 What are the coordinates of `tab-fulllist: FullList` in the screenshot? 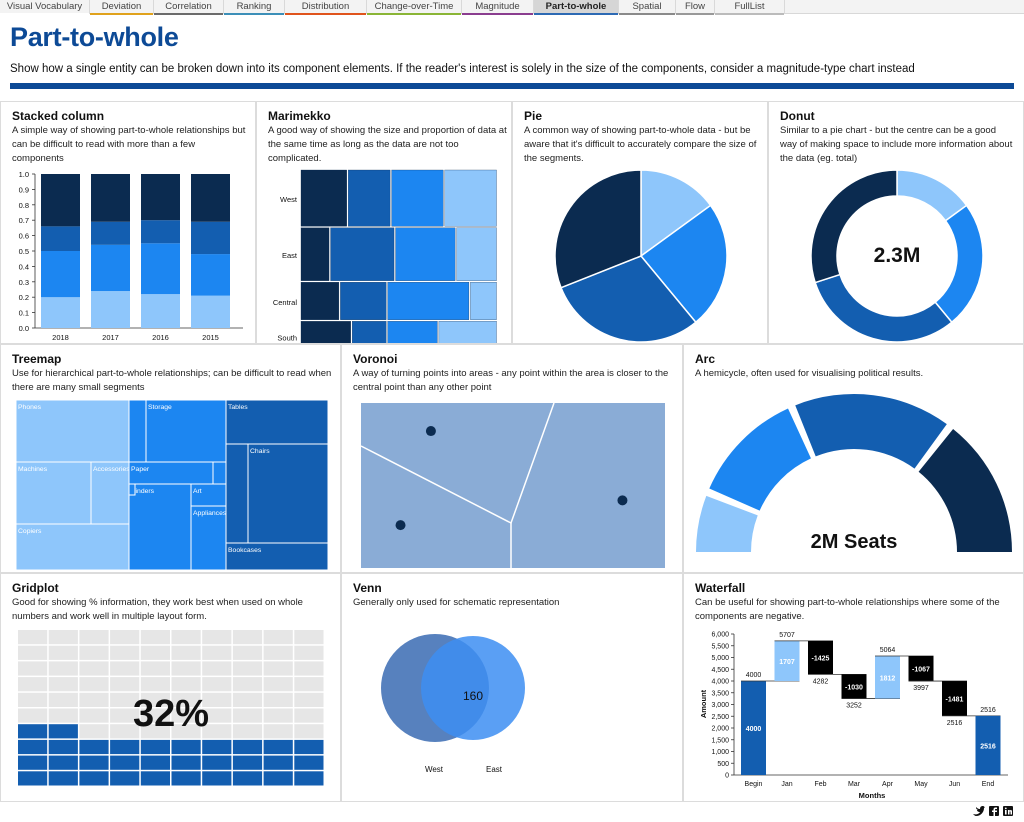 It's located at (750, 7).